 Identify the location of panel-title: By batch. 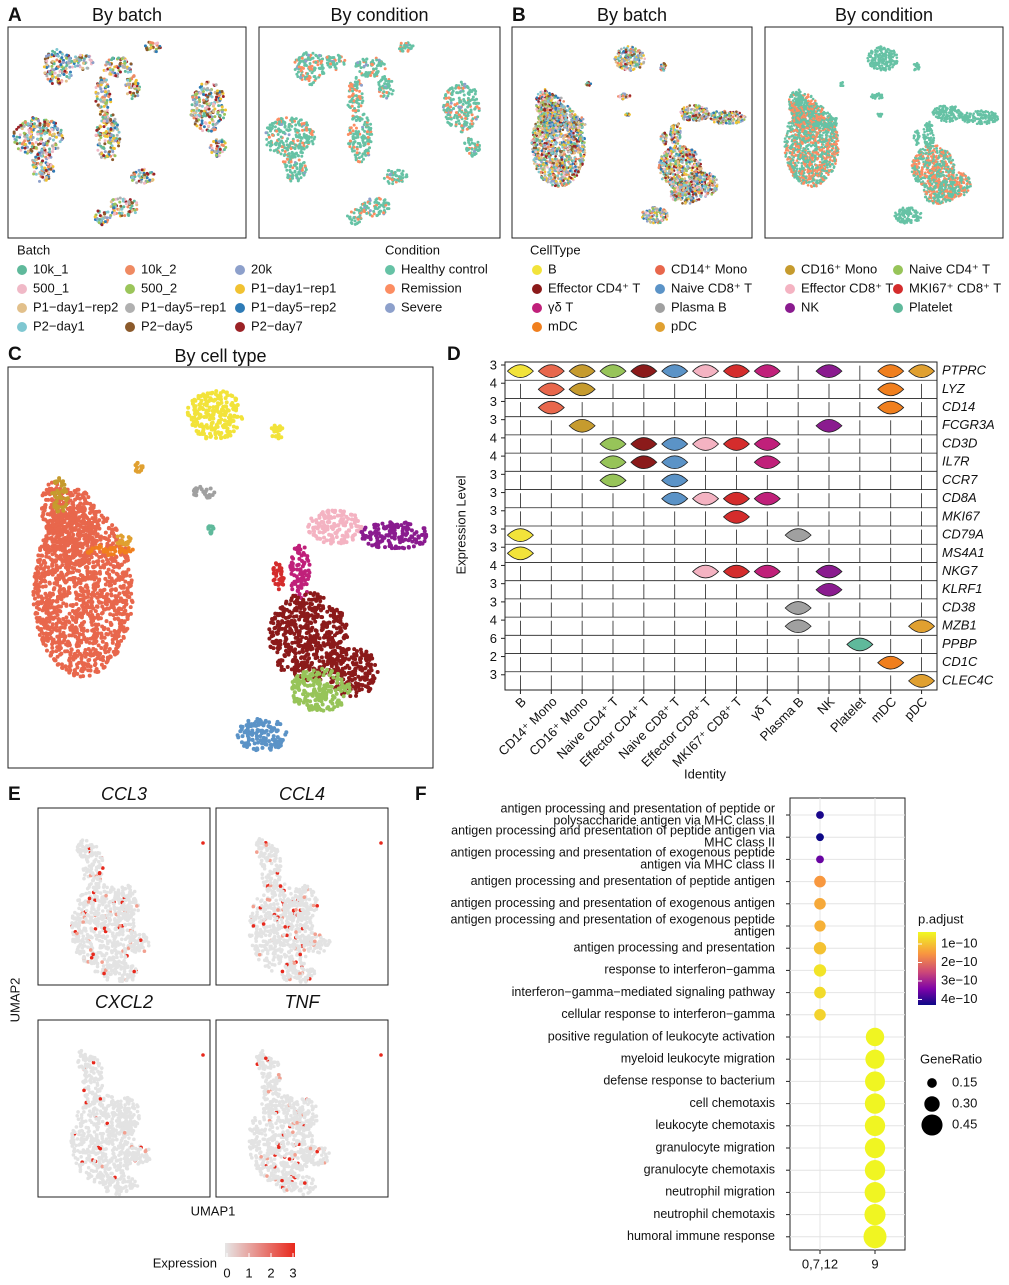
(127, 15).